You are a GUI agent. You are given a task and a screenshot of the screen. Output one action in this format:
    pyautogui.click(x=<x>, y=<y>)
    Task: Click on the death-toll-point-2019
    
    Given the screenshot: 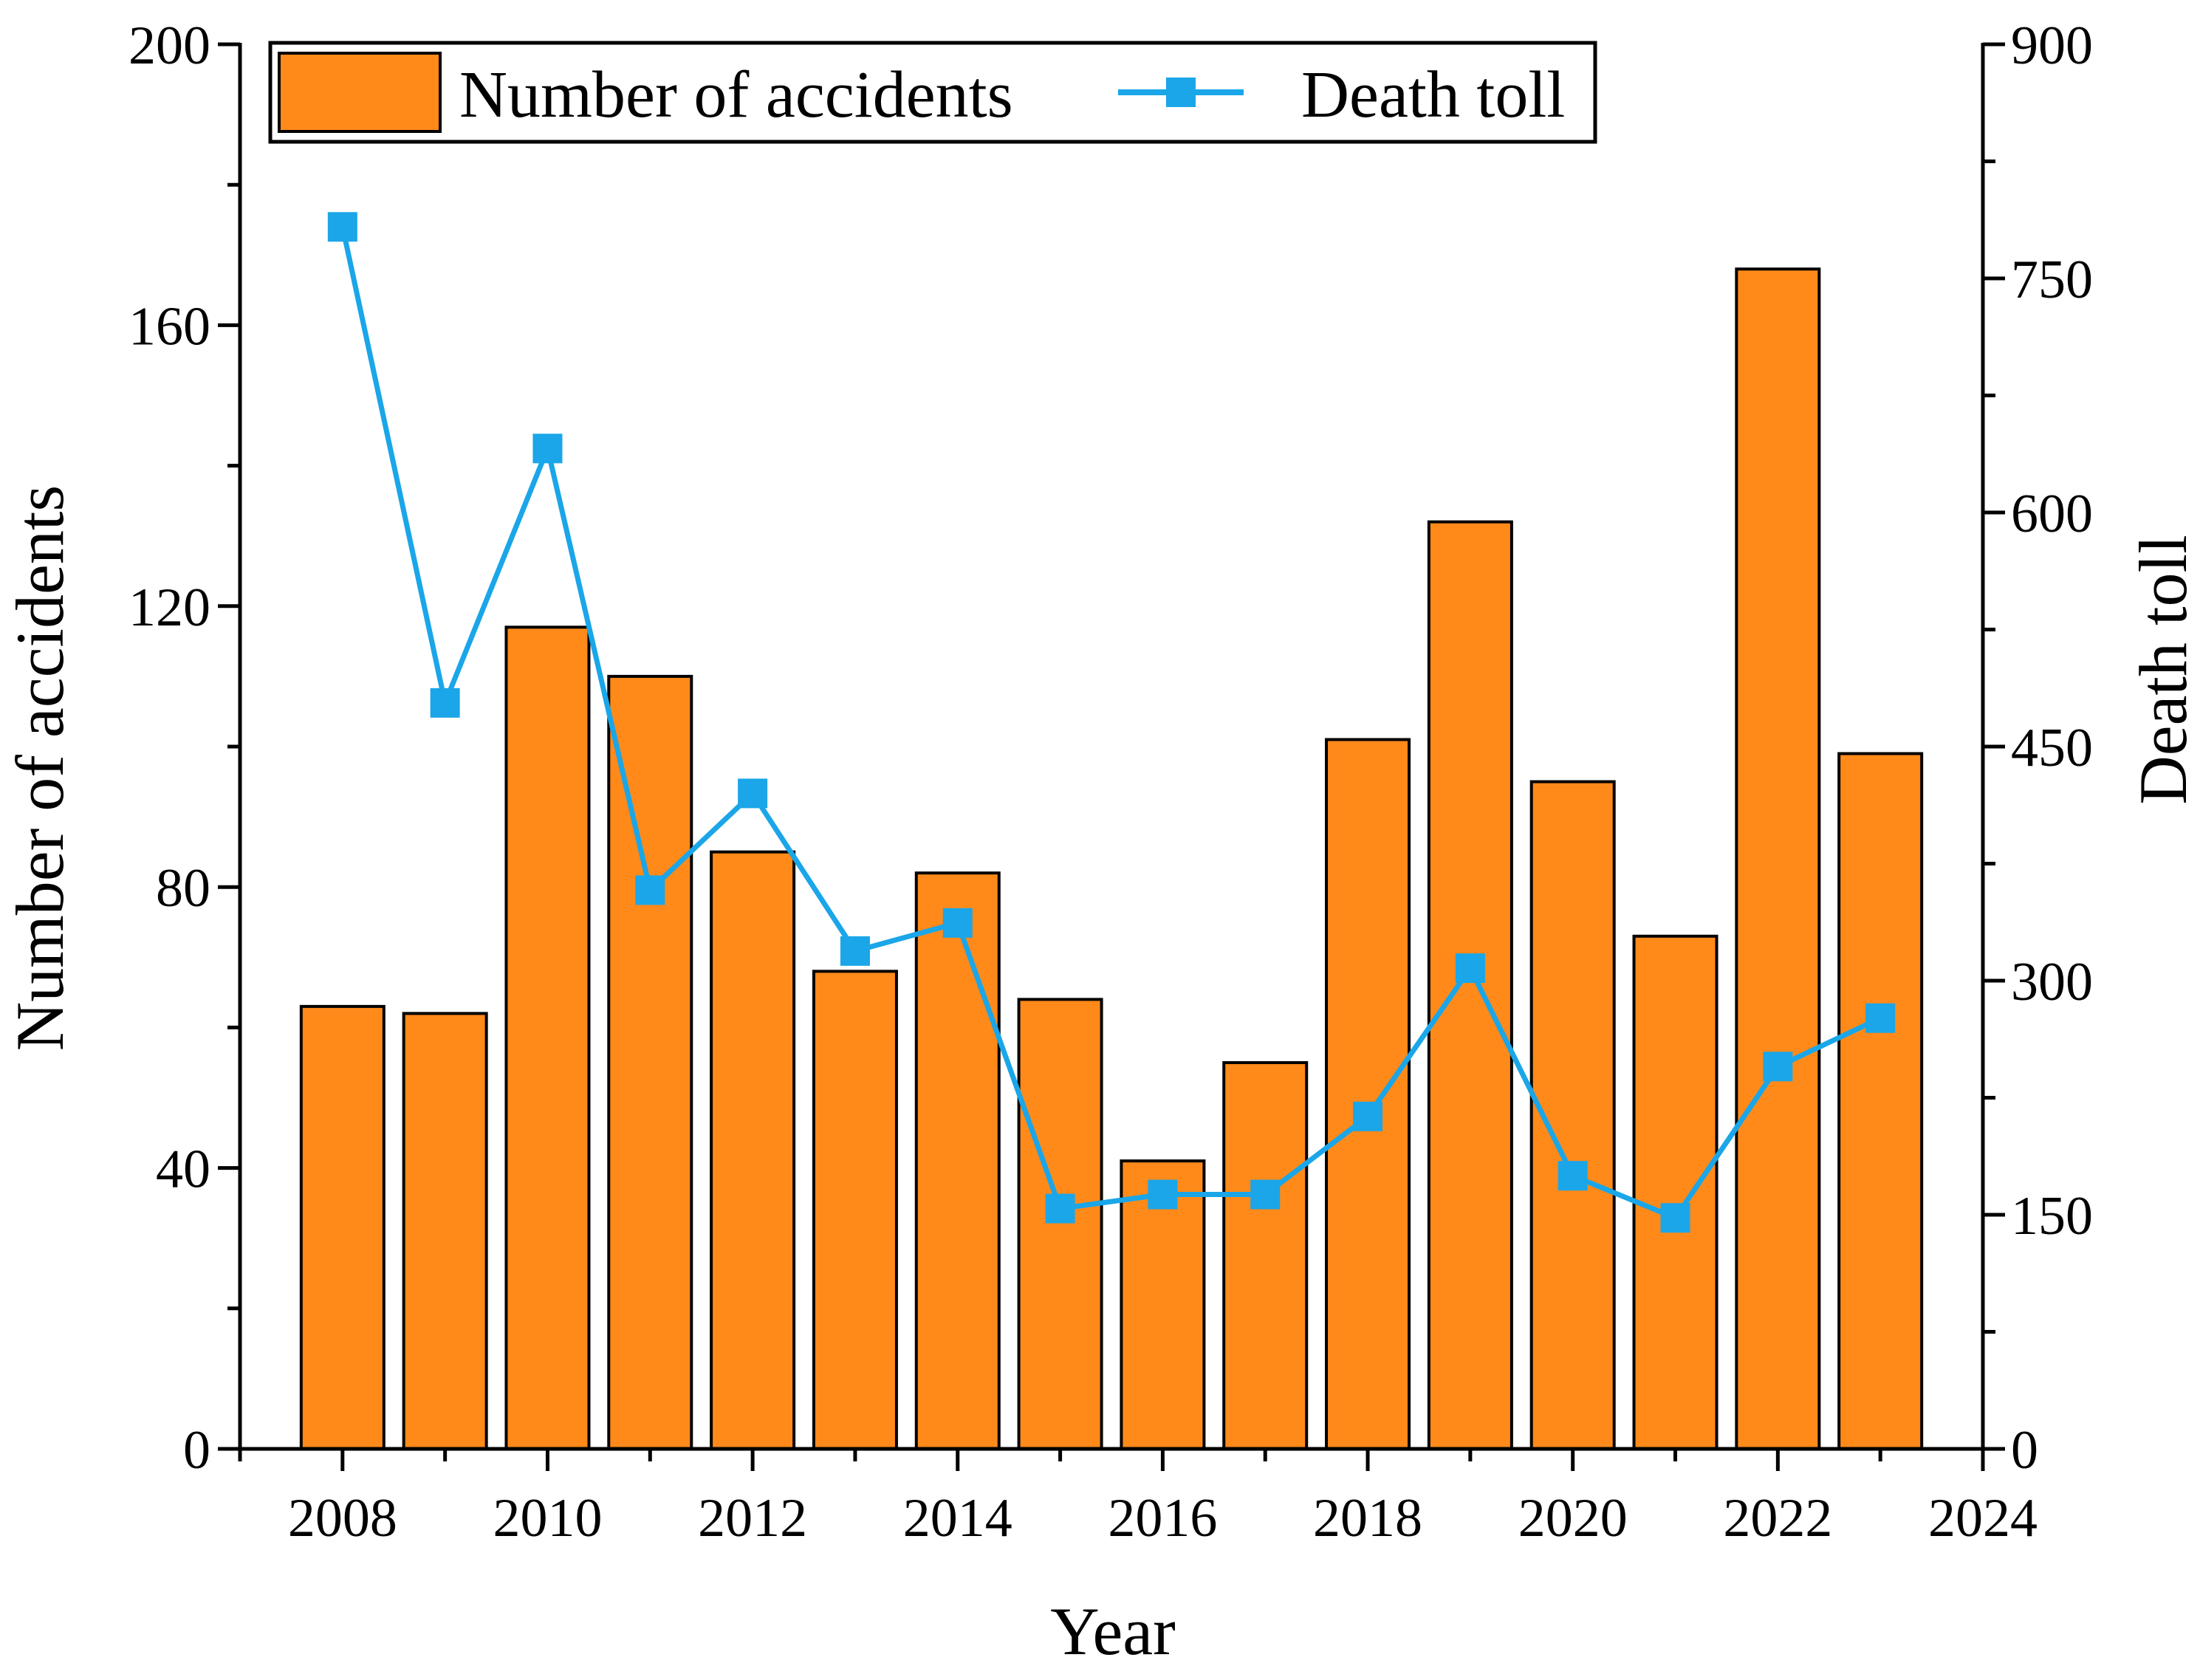 What is the action you would take?
    pyautogui.click(x=1470, y=969)
    